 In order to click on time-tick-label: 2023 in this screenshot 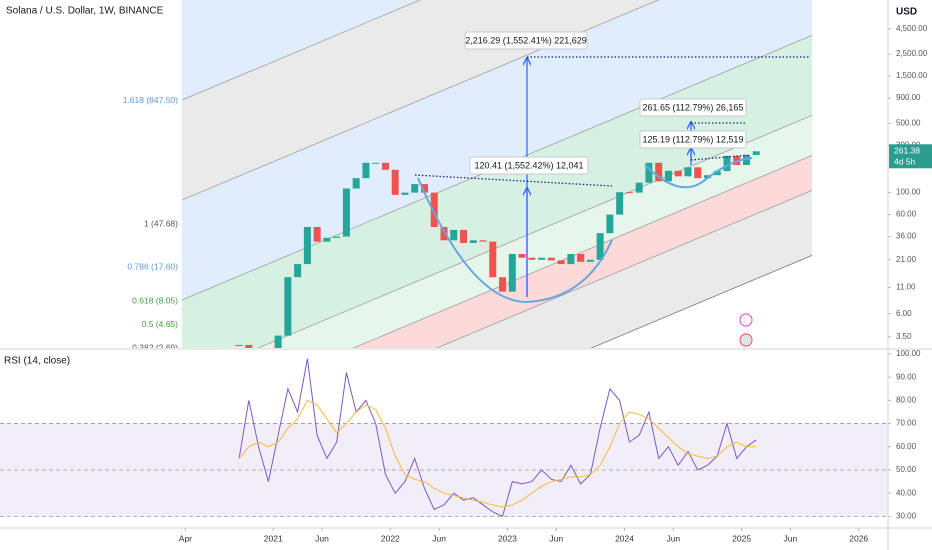, I will do `click(507, 538)`.